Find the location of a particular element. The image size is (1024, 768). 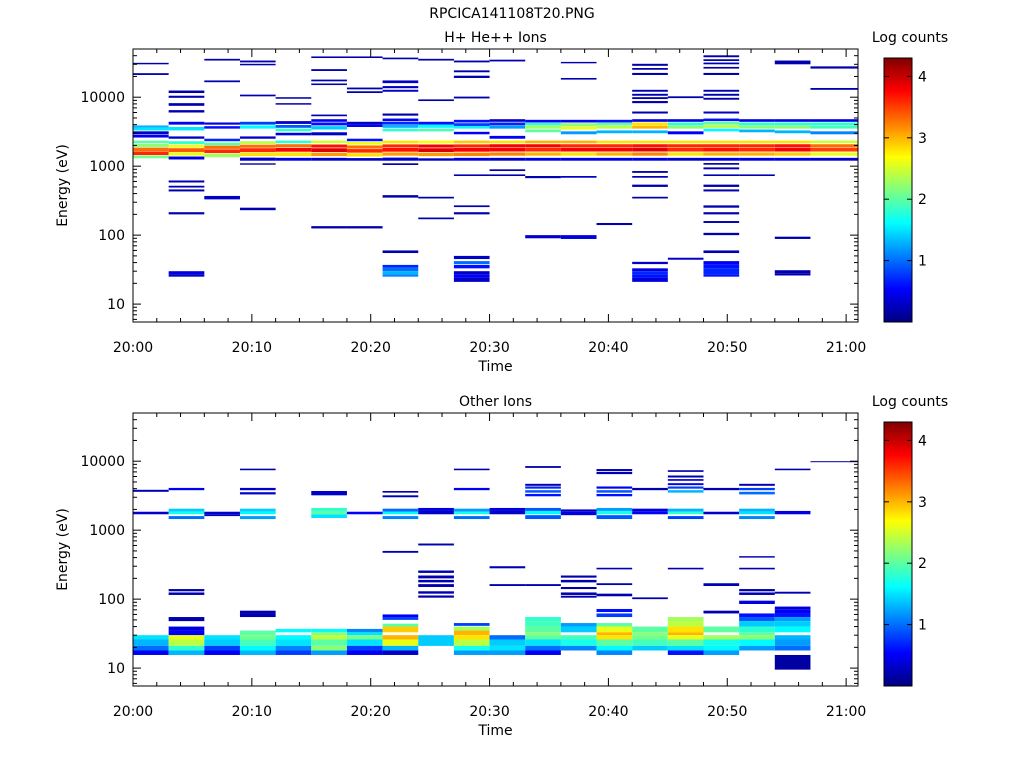

x-tick-label: 20:50 is located at coordinates (727, 712).